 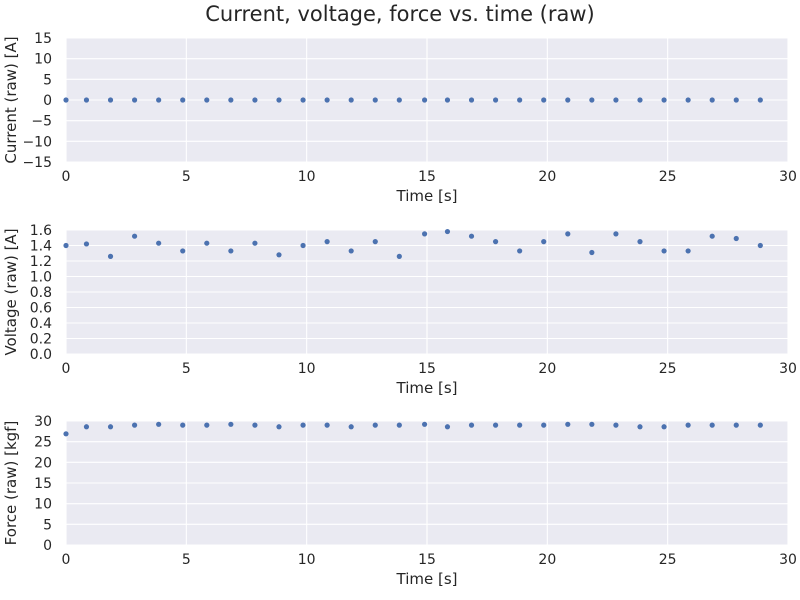 What do you see at coordinates (43, 443) in the screenshot?
I see `force-y-tick-label: 25` at bounding box center [43, 443].